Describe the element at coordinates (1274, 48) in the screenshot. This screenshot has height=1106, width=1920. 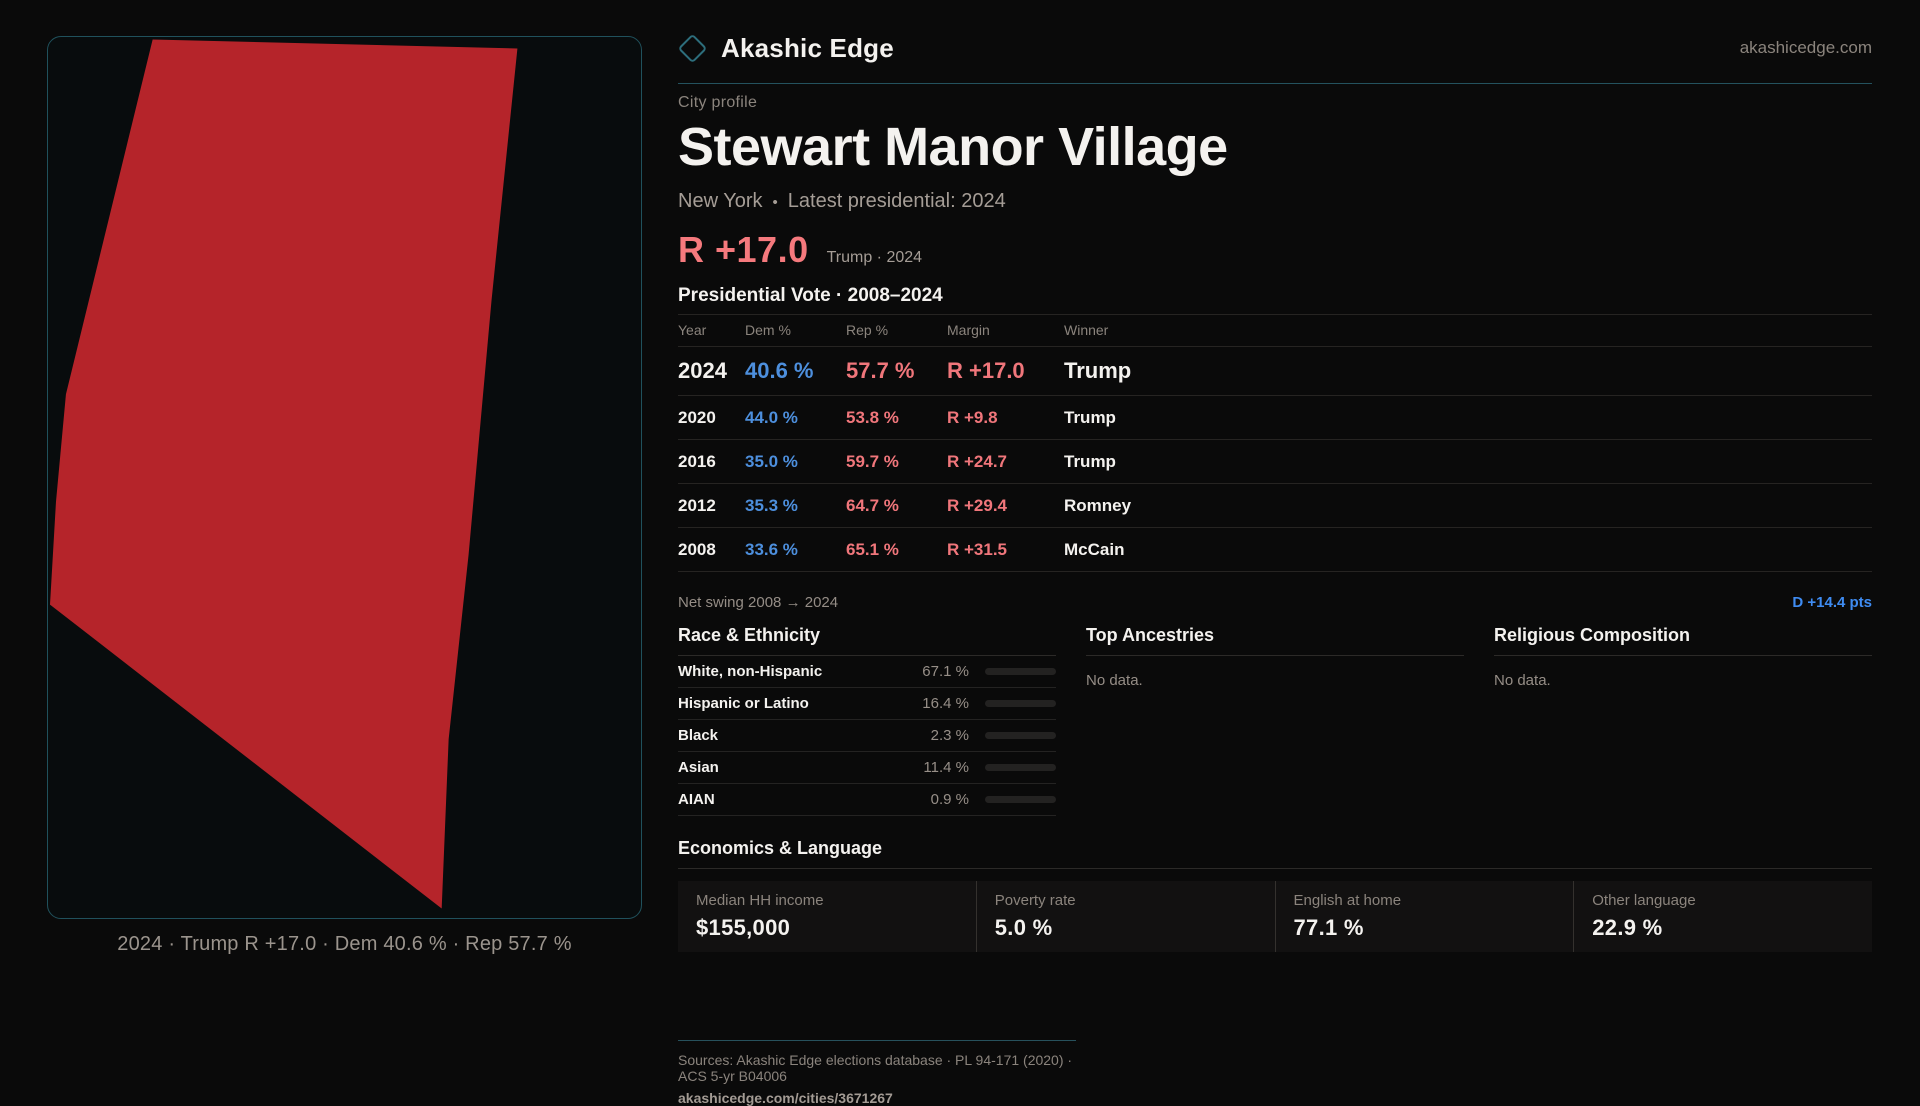
I see `site-header: Akashic Edge akashicedge.com` at that location.